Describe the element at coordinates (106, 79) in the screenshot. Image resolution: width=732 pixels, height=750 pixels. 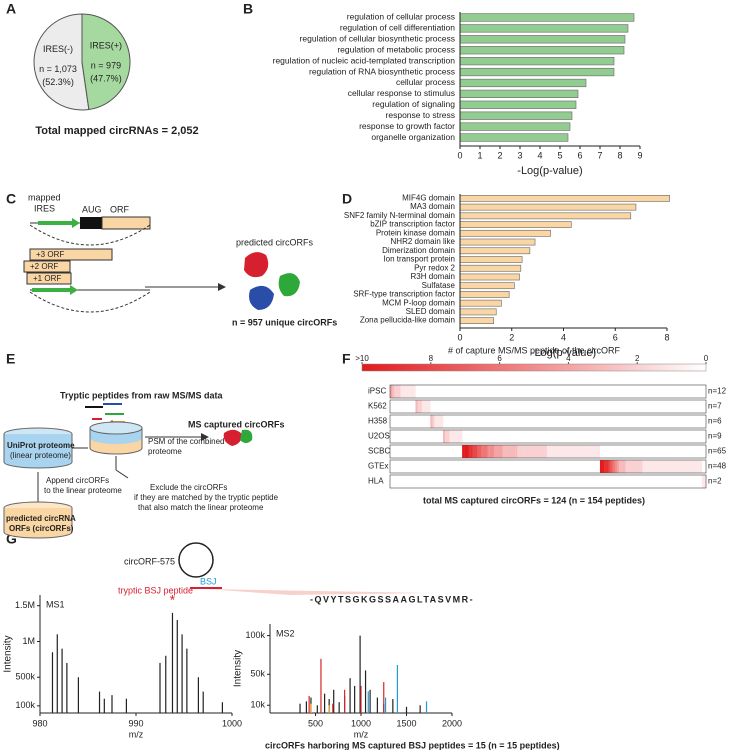
I see `percent-label: (47.7%)` at that location.